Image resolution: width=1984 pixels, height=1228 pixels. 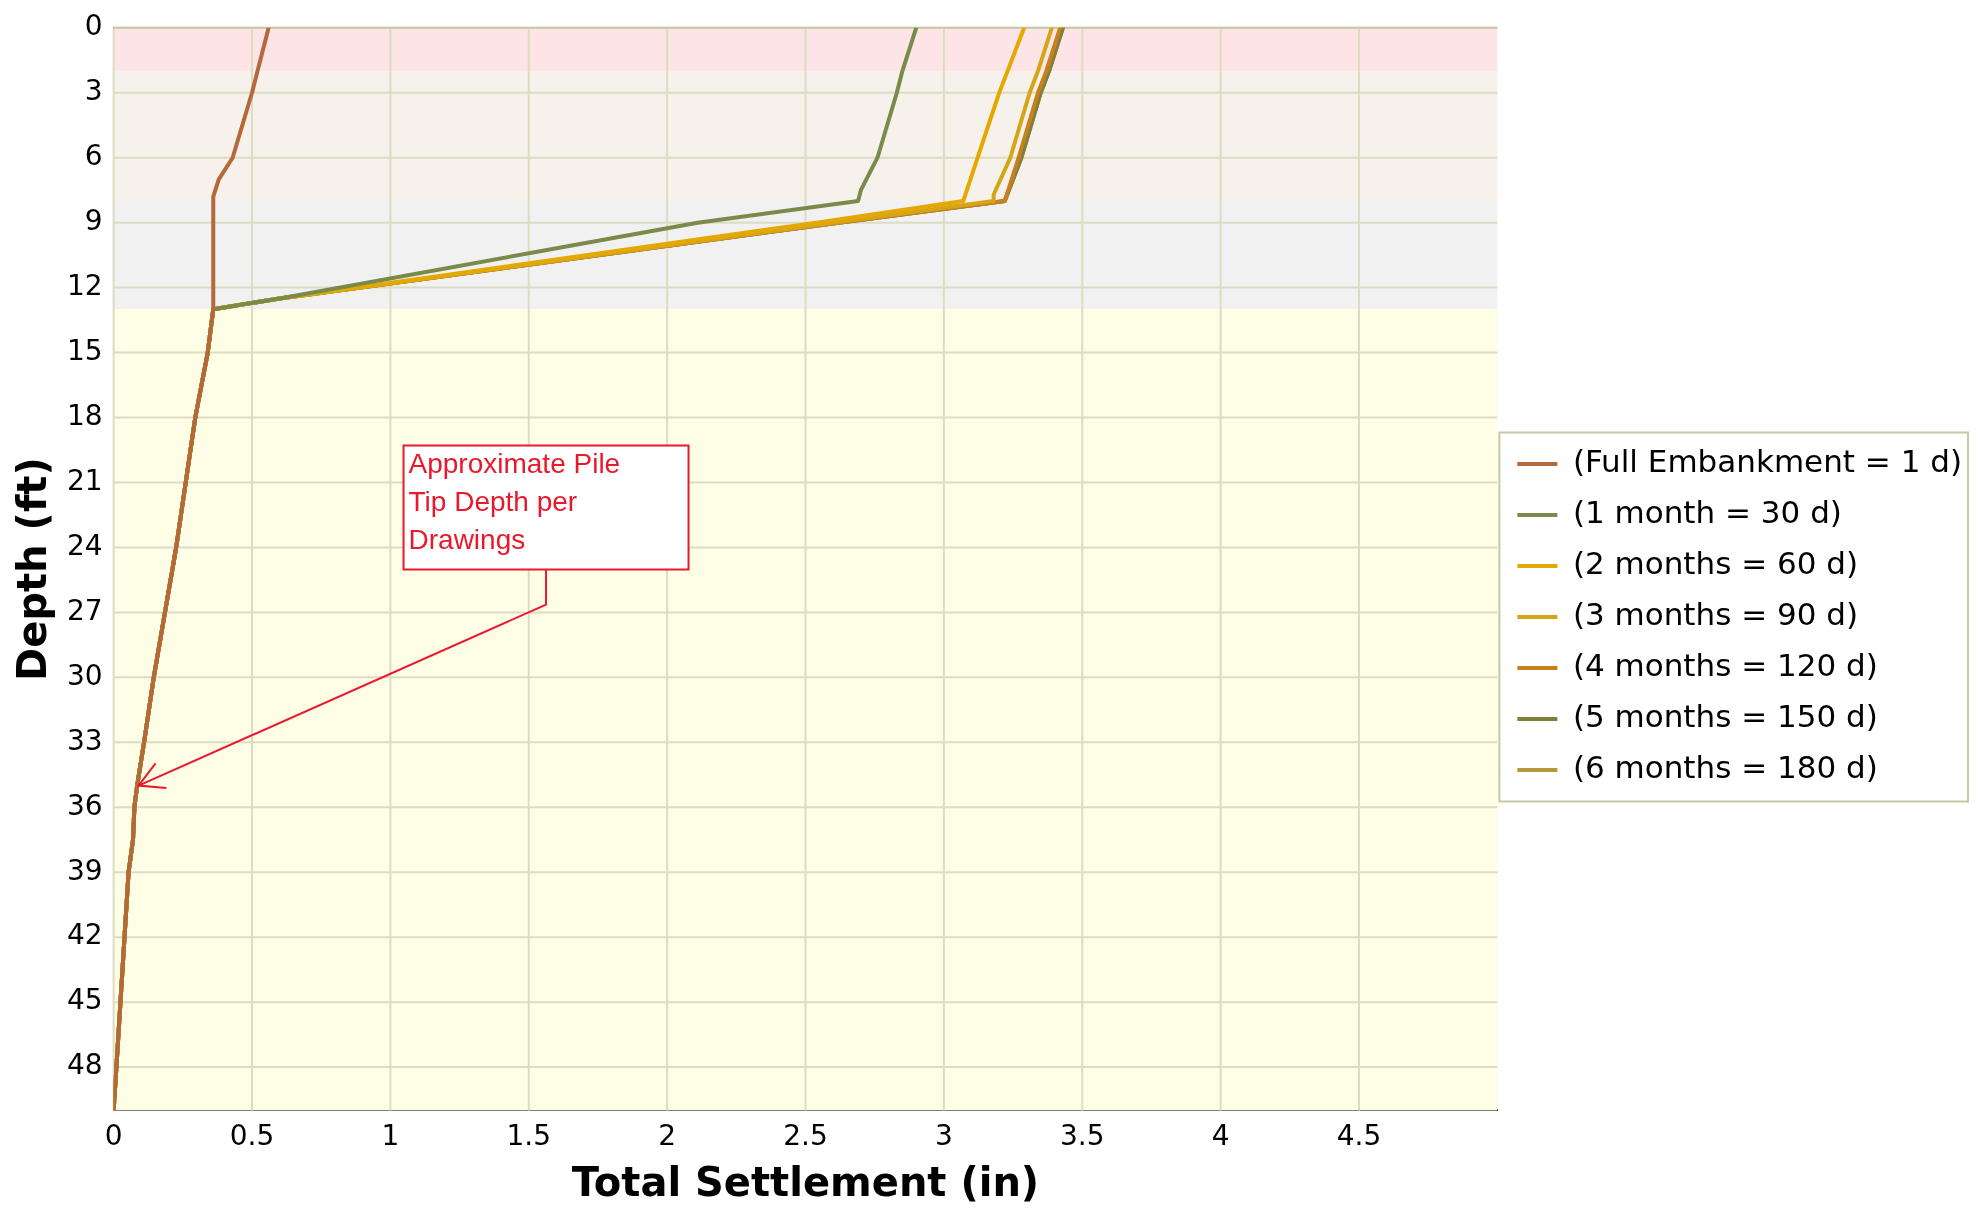 I want to click on y-tick-label: 45, so click(x=84, y=1000).